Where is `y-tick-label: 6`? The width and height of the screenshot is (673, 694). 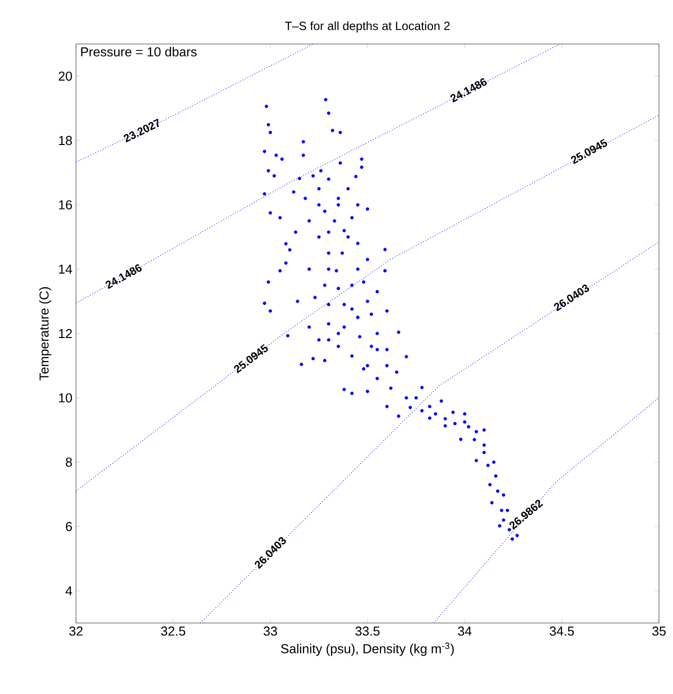 y-tick-label: 6 is located at coordinates (69, 527).